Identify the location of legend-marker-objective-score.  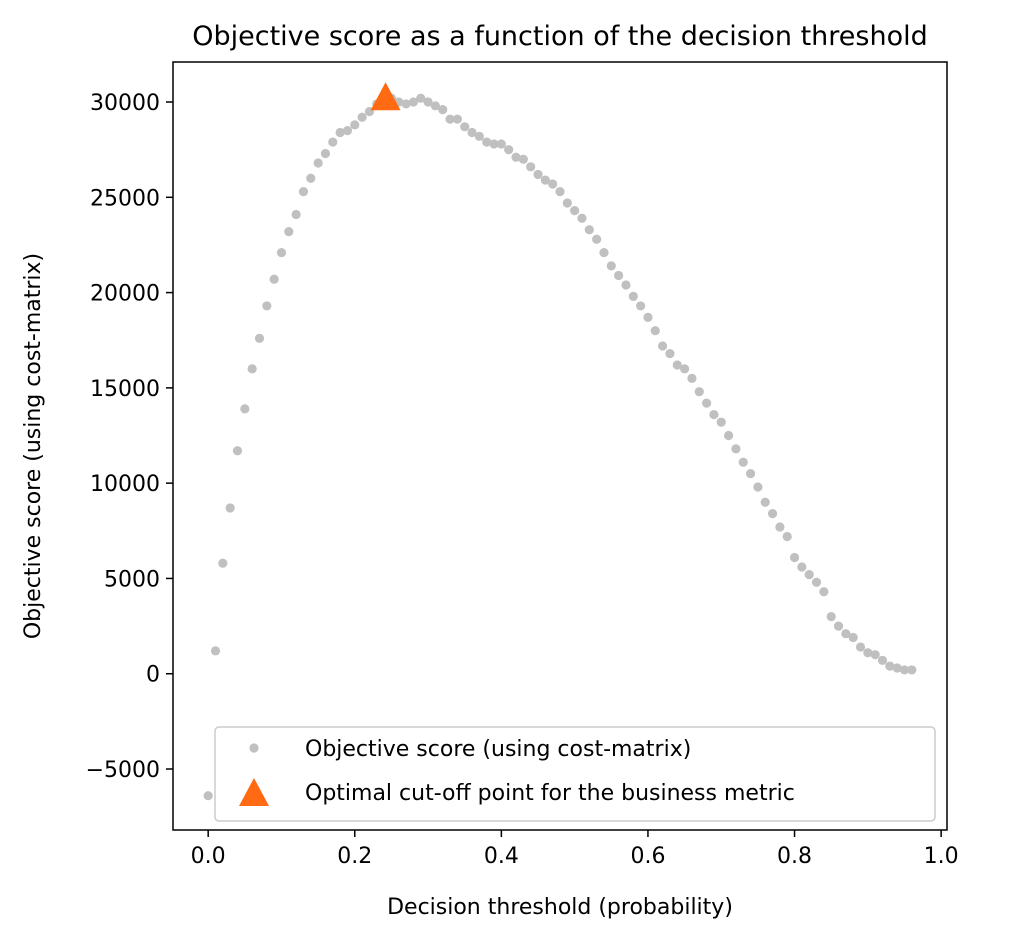
(254, 748).